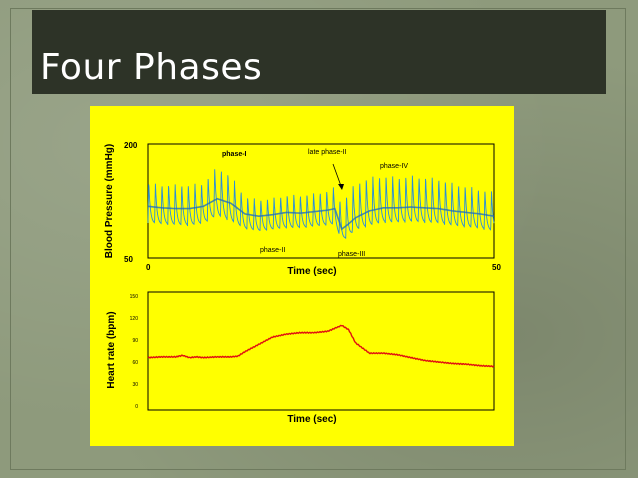 The image size is (638, 478). What do you see at coordinates (134, 297) in the screenshot?
I see `hr-ytick-150: 150` at bounding box center [134, 297].